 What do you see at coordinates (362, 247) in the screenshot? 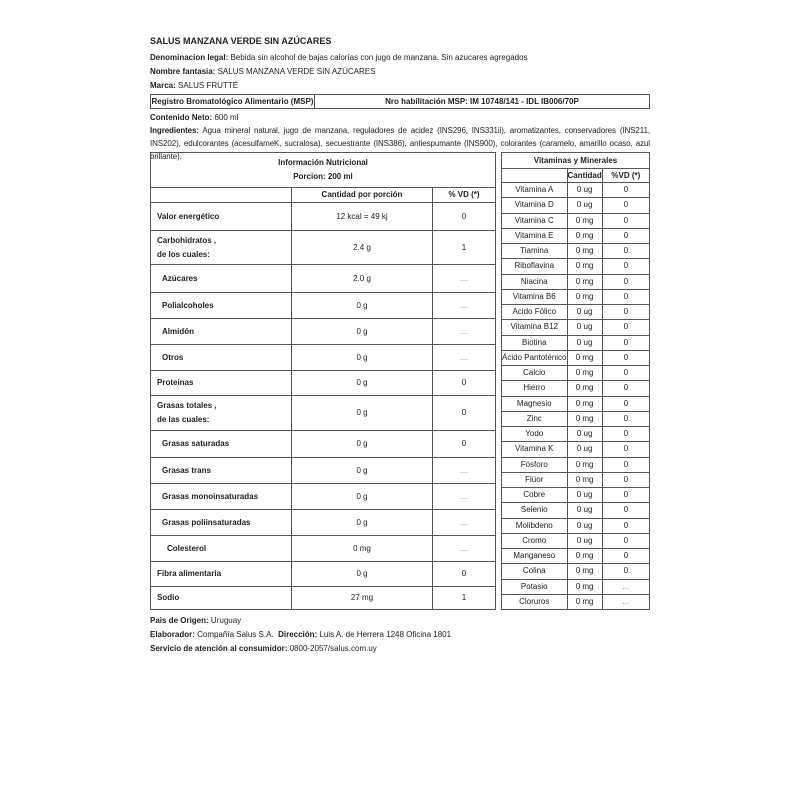
I see `nutrient-quantity: 2.4 g` at bounding box center [362, 247].